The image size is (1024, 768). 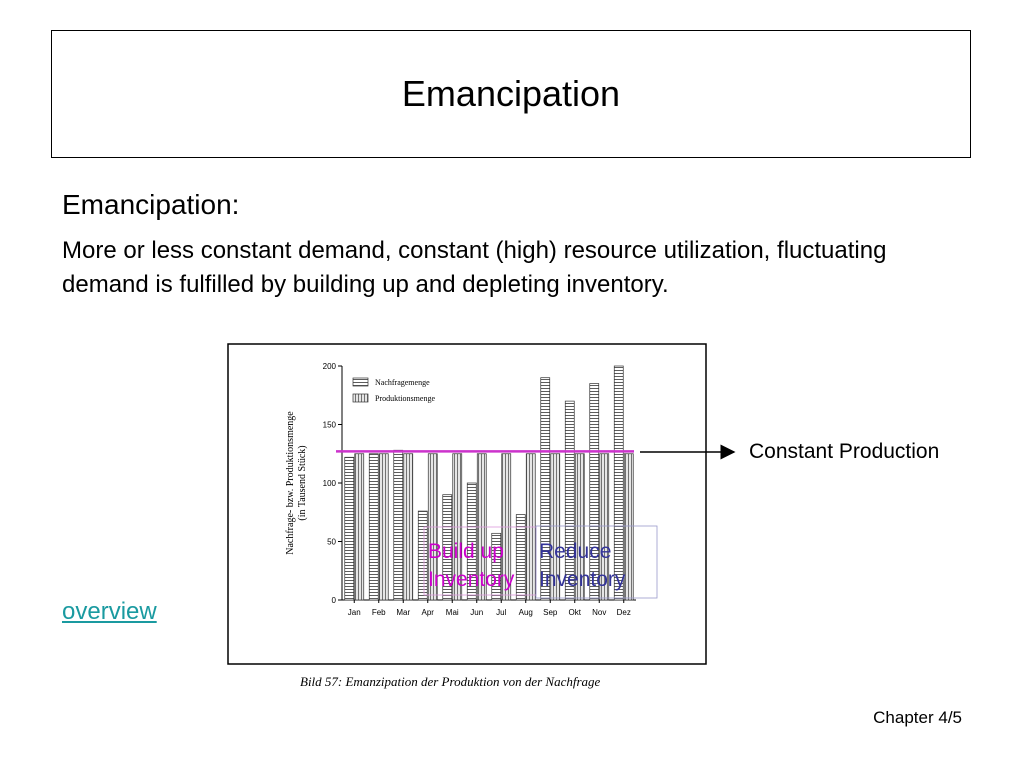 What do you see at coordinates (844, 451) in the screenshot?
I see `constant-production-label: Constant Production` at bounding box center [844, 451].